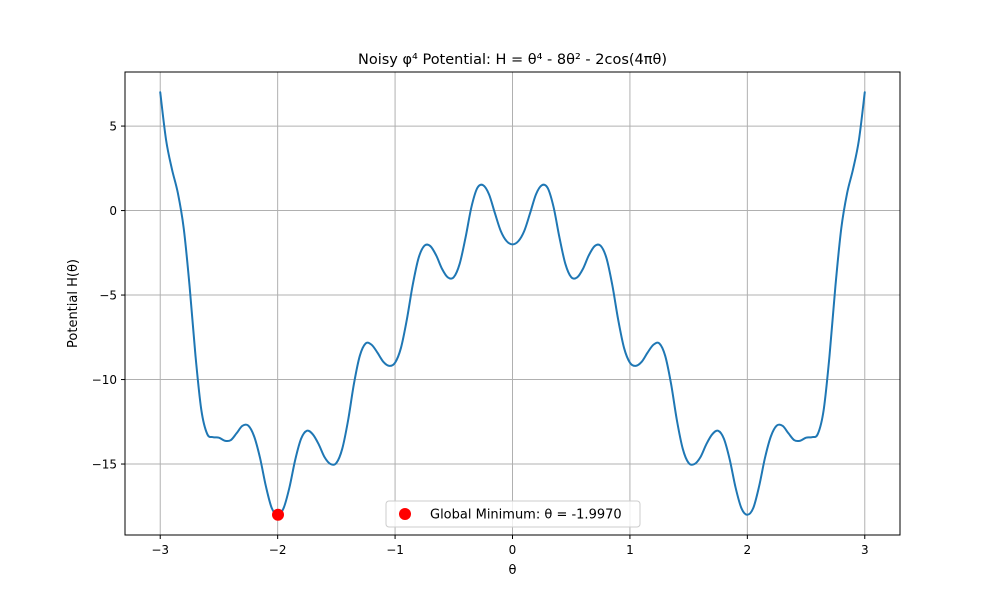 The width and height of the screenshot is (1000, 604). Describe the element at coordinates (748, 550) in the screenshot. I see `x-tick-label: 2` at that location.